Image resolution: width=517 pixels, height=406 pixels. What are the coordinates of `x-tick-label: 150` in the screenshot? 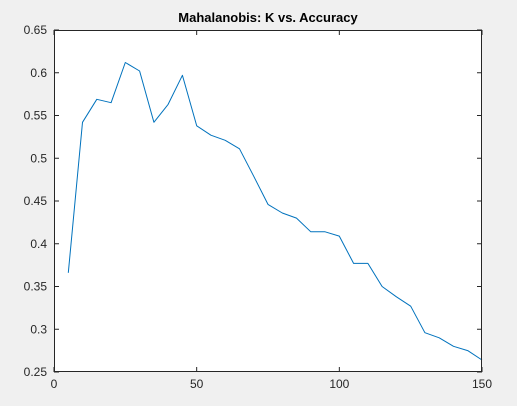 It's located at (482, 384).